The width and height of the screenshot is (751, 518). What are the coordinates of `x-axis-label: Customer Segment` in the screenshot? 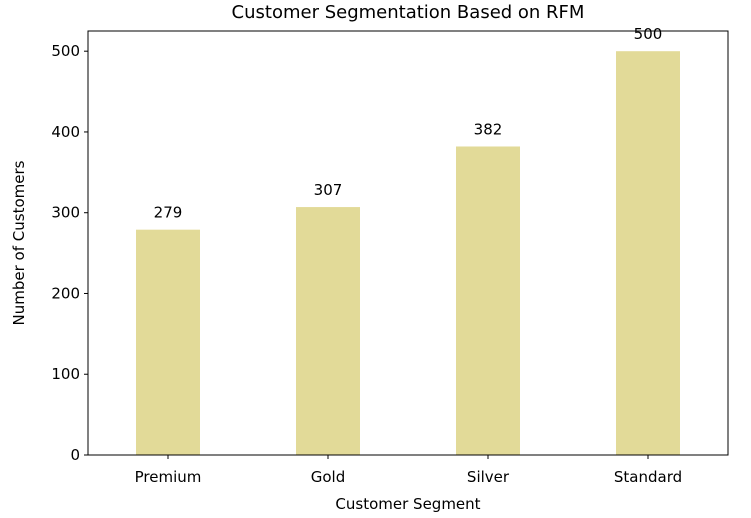 It's located at (407, 504).